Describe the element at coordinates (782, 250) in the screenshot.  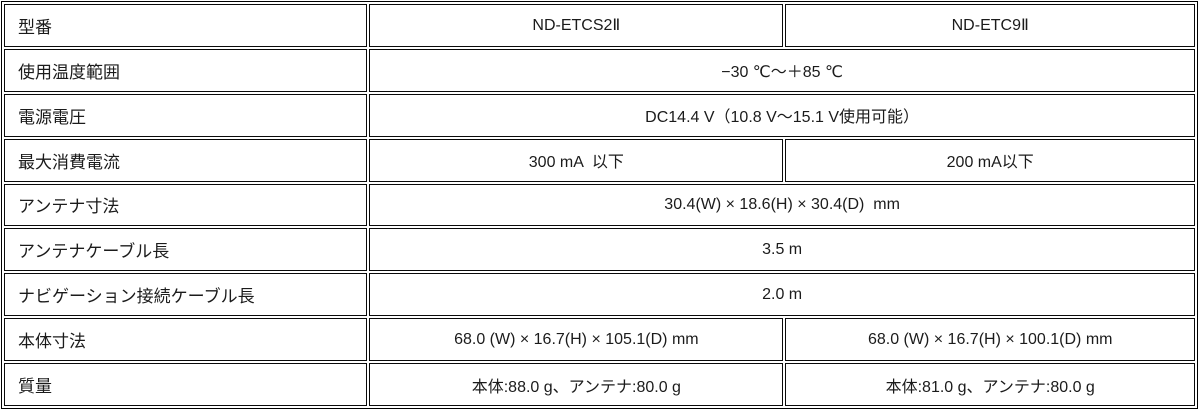
I see `spec-value-antenna-cable: 3.5 m` at that location.